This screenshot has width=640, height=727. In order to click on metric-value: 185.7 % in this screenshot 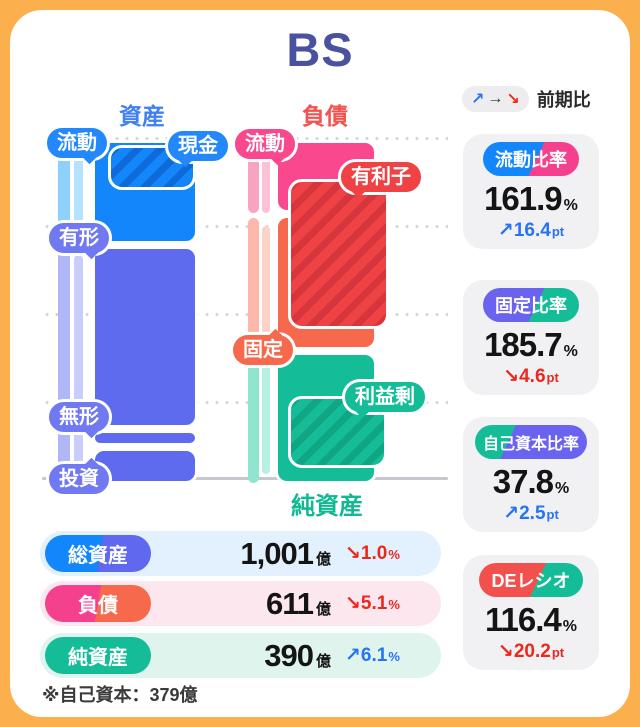, I will do `click(531, 345)`.